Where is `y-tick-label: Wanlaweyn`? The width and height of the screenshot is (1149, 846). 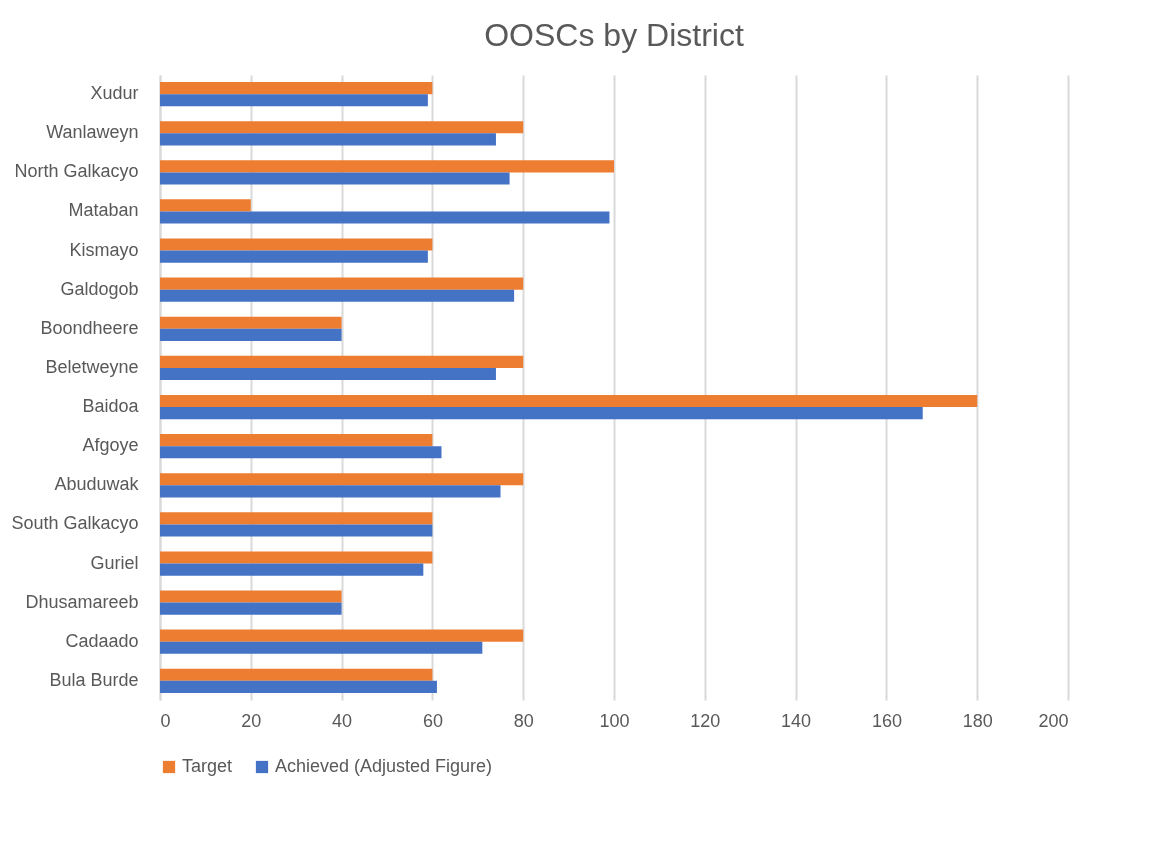 y-tick-label: Wanlaweyn is located at coordinates (92, 132).